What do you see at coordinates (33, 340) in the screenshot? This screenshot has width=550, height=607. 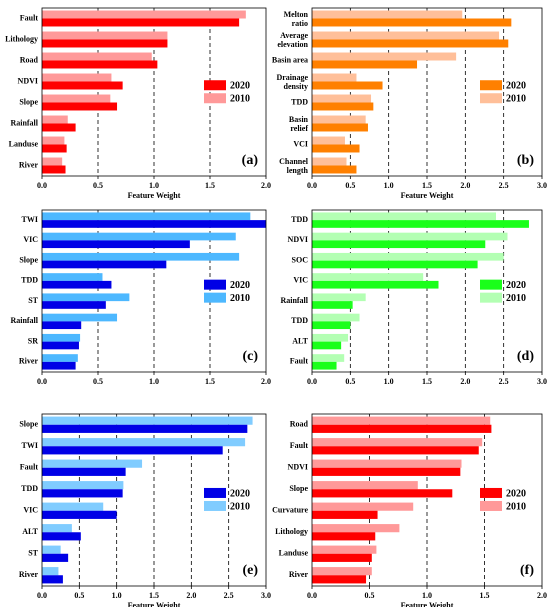 I see `category-label: SR` at bounding box center [33, 340].